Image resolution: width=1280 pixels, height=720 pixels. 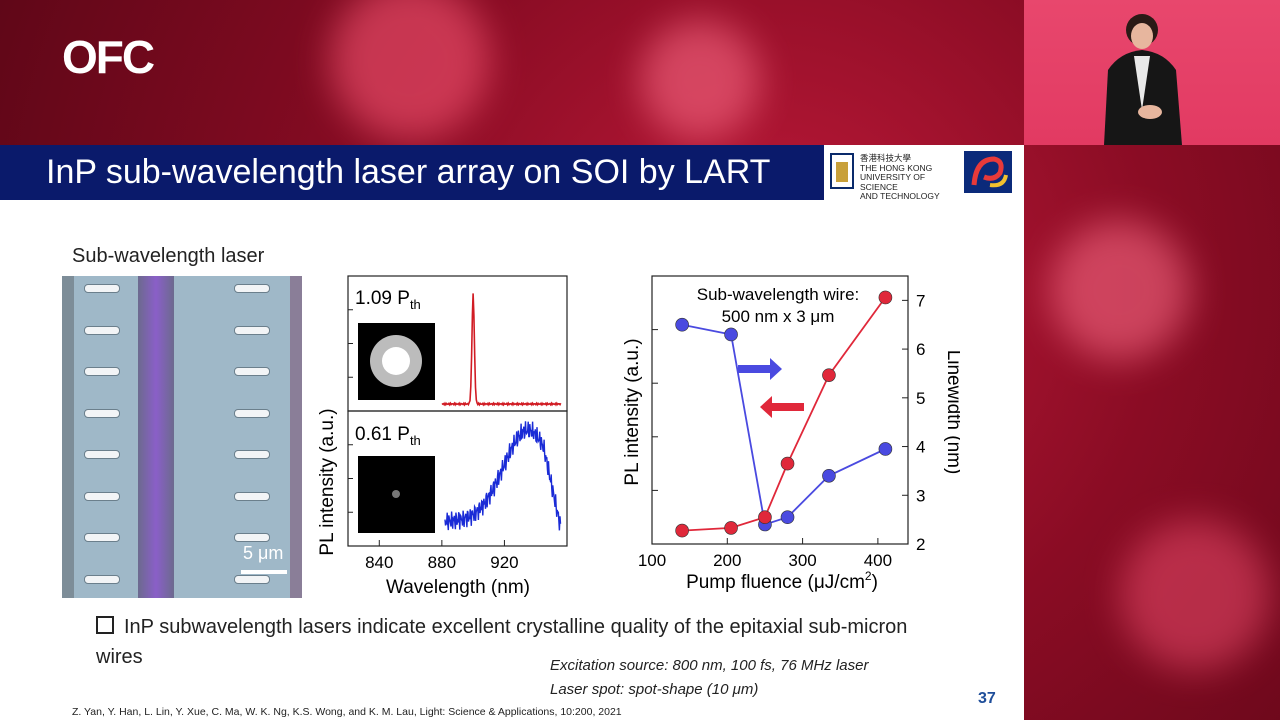 What do you see at coordinates (802, 560) in the screenshot?
I see `fluence-x-tick-label: 300` at bounding box center [802, 560].